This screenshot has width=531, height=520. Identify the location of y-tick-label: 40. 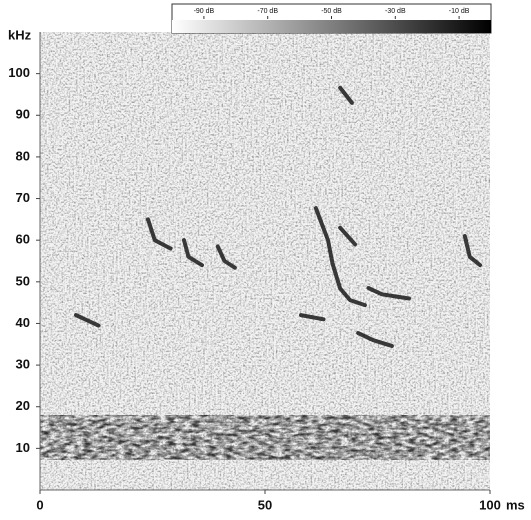
(23, 322).